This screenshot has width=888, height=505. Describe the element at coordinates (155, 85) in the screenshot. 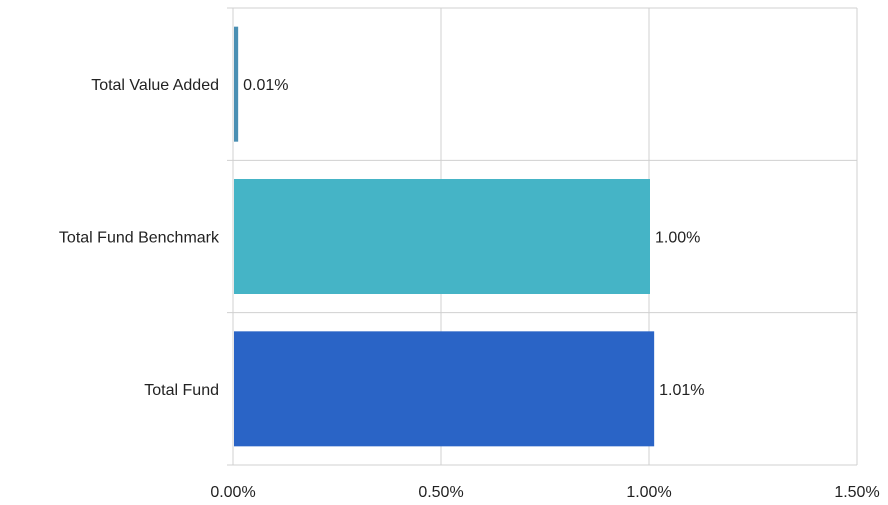

I see `category-label: Total Value Added` at that location.